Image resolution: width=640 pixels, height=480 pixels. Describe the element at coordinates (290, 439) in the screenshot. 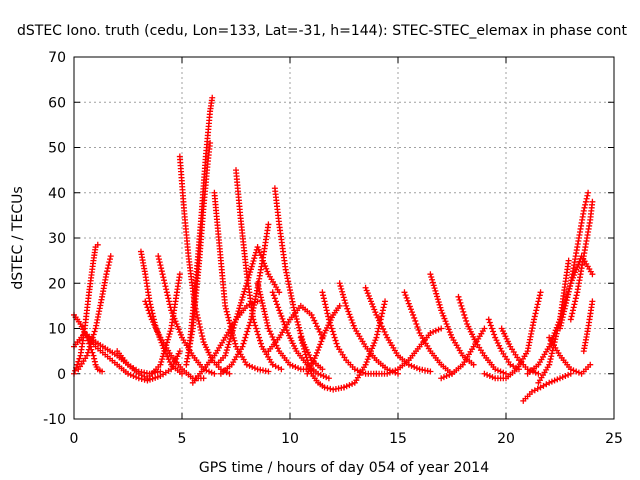

I see `x-tick-label: 10` at that location.